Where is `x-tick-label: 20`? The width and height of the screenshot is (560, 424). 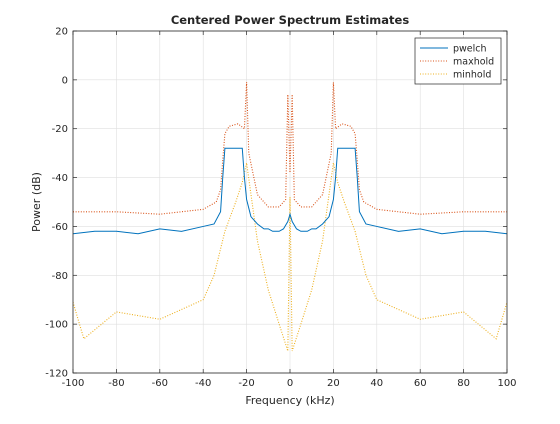
x-tick-label: 20 is located at coordinates (333, 383).